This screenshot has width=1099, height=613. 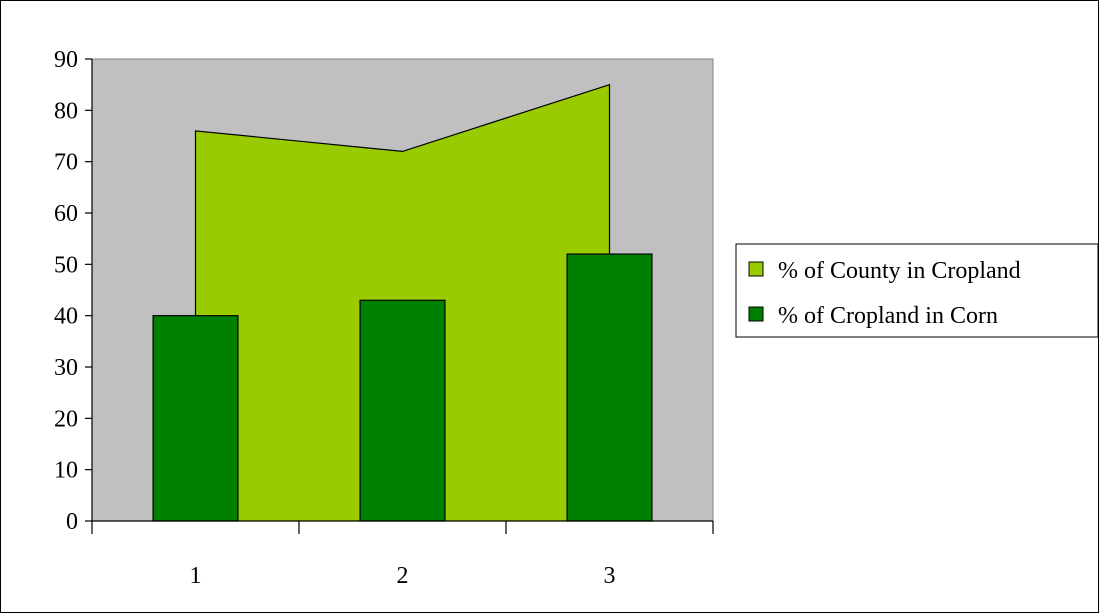 What do you see at coordinates (610, 576) in the screenshot?
I see `x-tick-label: 3` at bounding box center [610, 576].